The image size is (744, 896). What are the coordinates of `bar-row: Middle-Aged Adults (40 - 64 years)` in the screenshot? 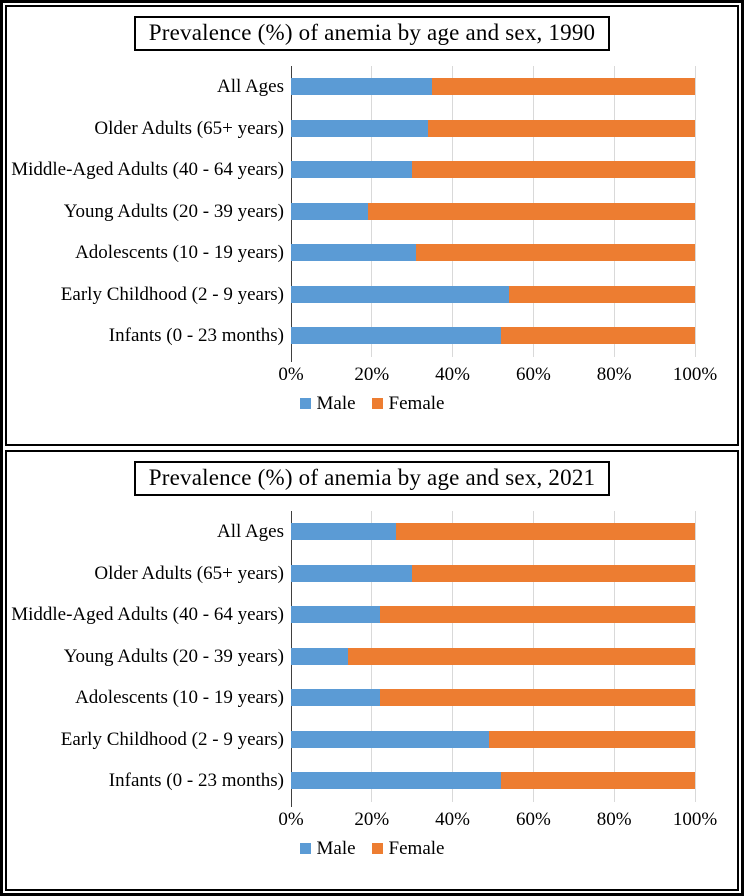 It's located at (372, 170).